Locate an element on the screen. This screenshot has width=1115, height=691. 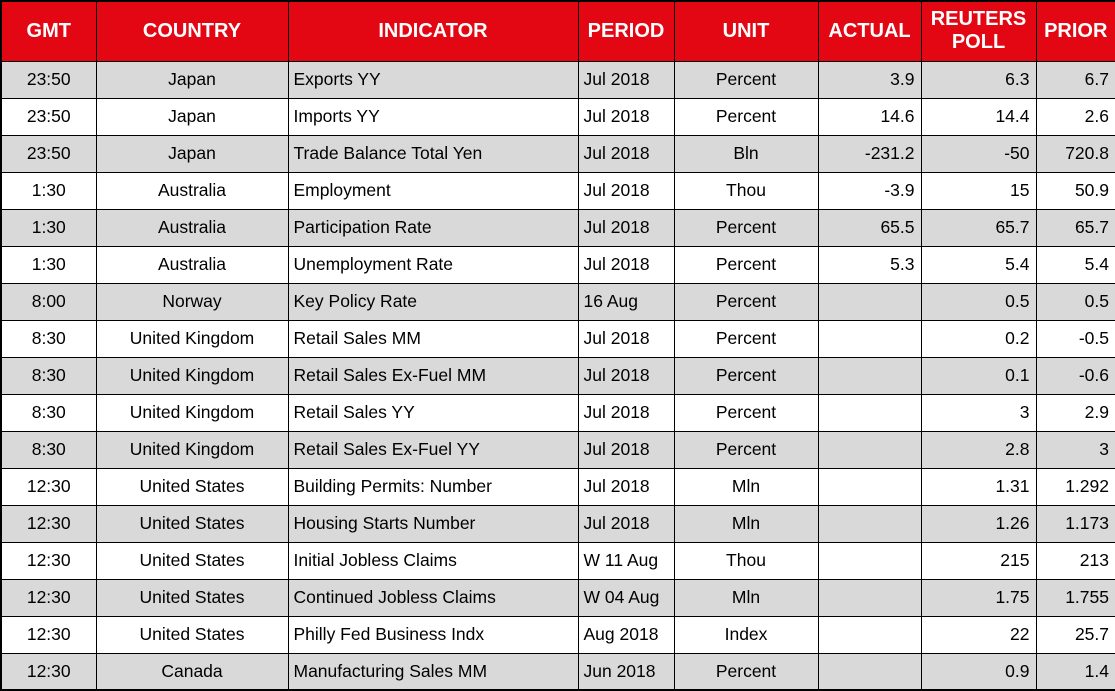
cell-poll: 0.5 is located at coordinates (978, 301).